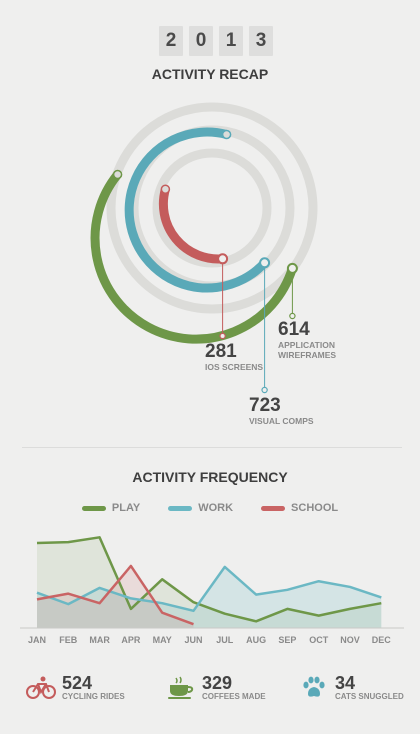 This screenshot has width=420, height=734. What do you see at coordinates (345, 683) in the screenshot?
I see `footer-value: 34` at bounding box center [345, 683].